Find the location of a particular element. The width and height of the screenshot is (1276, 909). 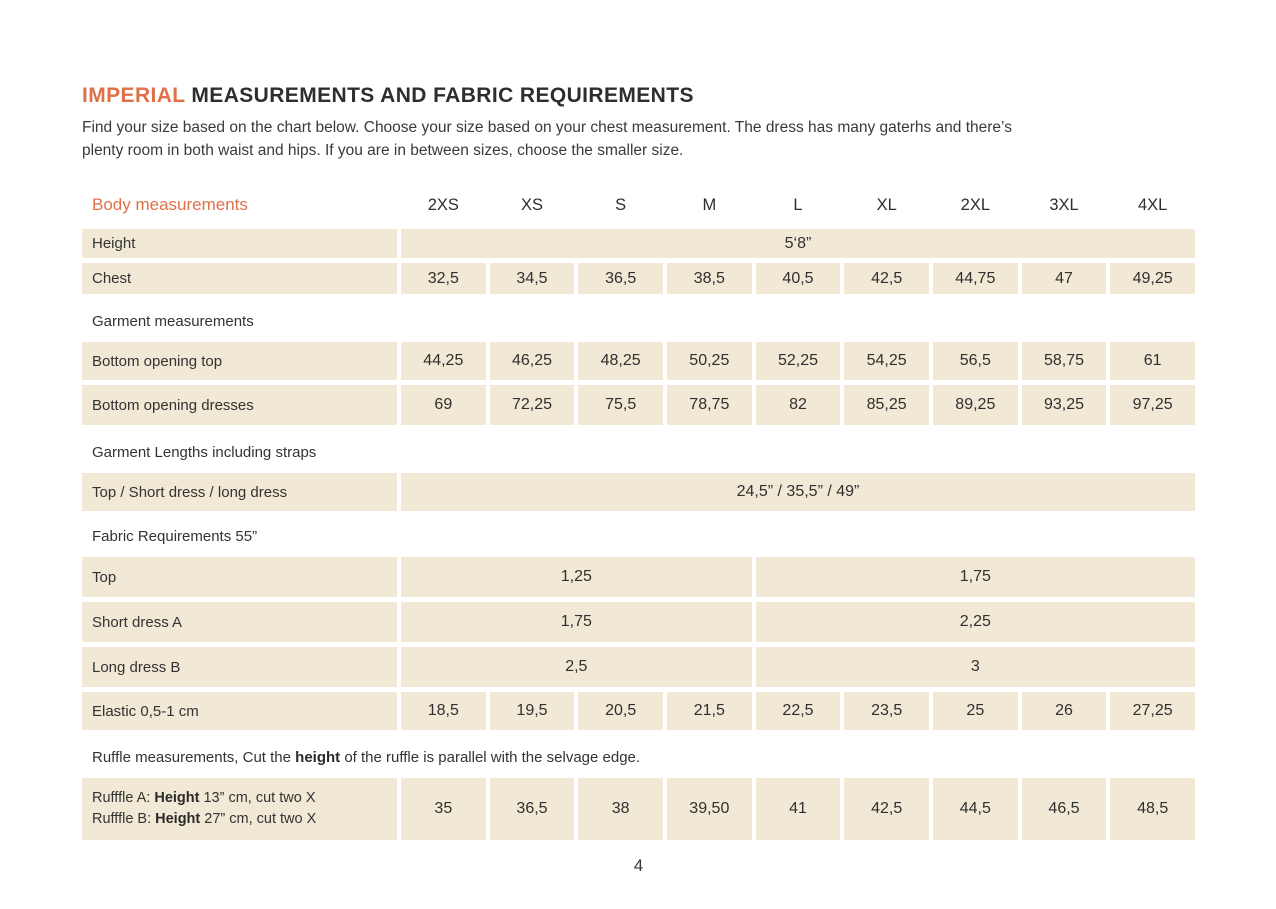

size-header-m: M is located at coordinates (709, 204).